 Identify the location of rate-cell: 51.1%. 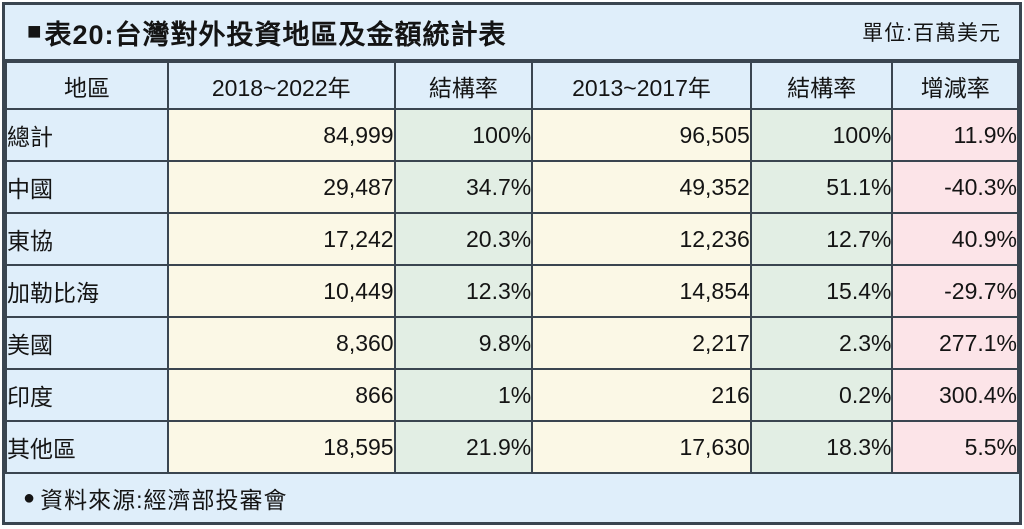
(821, 187).